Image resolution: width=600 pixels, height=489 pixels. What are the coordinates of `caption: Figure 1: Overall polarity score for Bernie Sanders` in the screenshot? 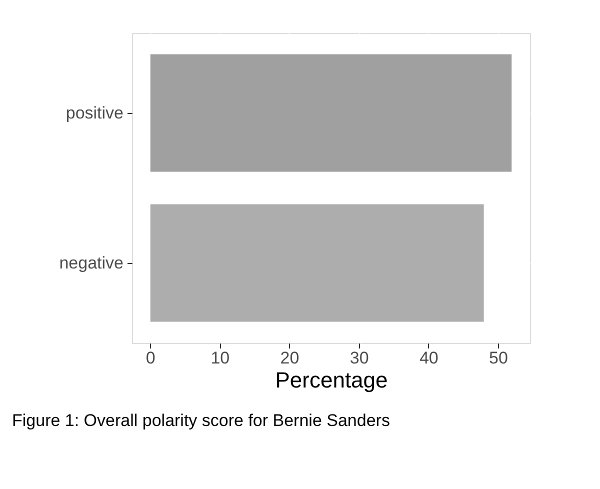 It's located at (201, 420).